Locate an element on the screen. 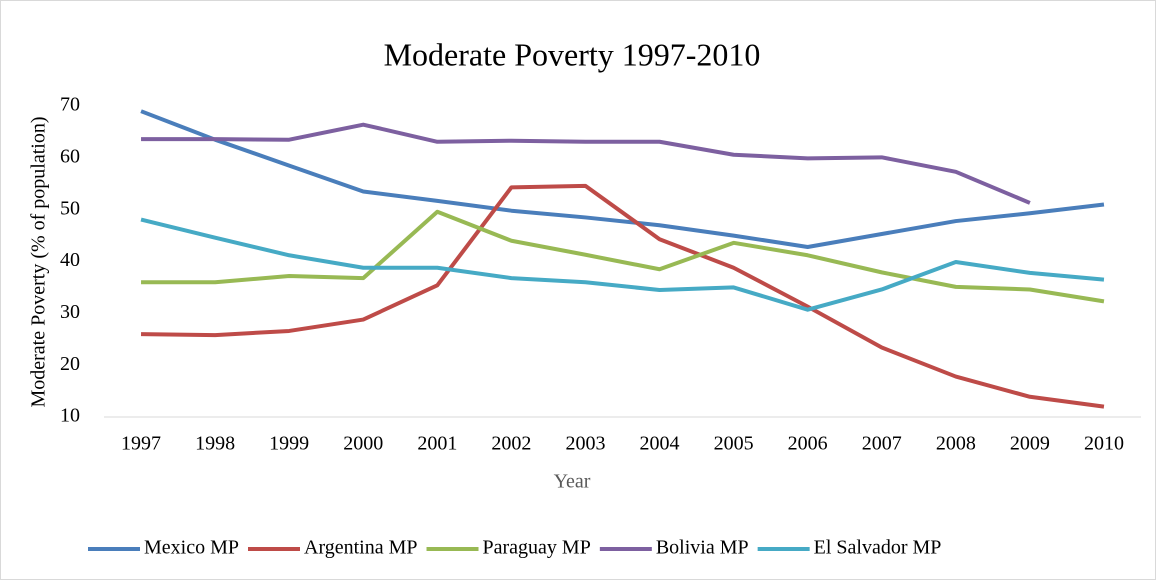 This screenshot has height=581, width=1157. x-tick-label: 2003 is located at coordinates (585, 444).